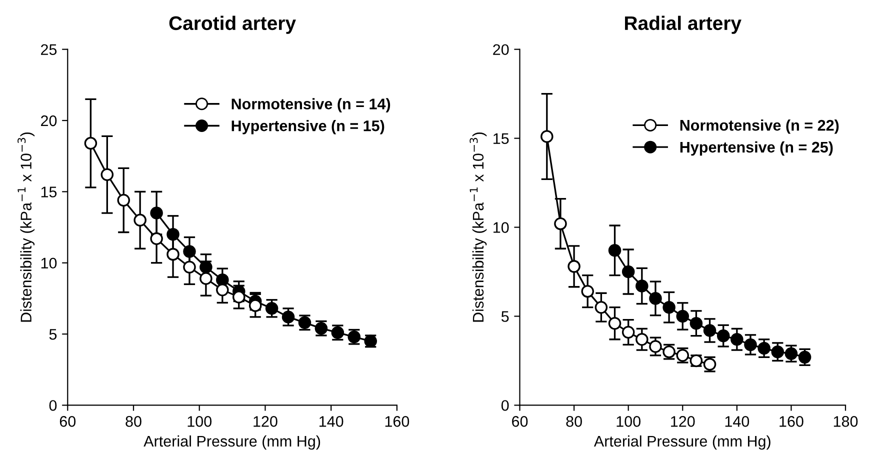  Describe the element at coordinates (232, 25) in the screenshot. I see `chart-title: Carotid artery` at that location.